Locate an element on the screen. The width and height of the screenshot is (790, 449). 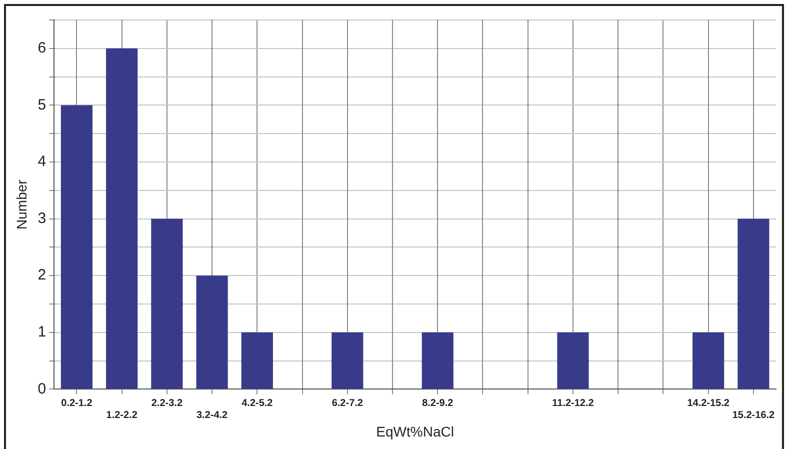
x-tick-label: 4.2-5.2 is located at coordinates (258, 403).